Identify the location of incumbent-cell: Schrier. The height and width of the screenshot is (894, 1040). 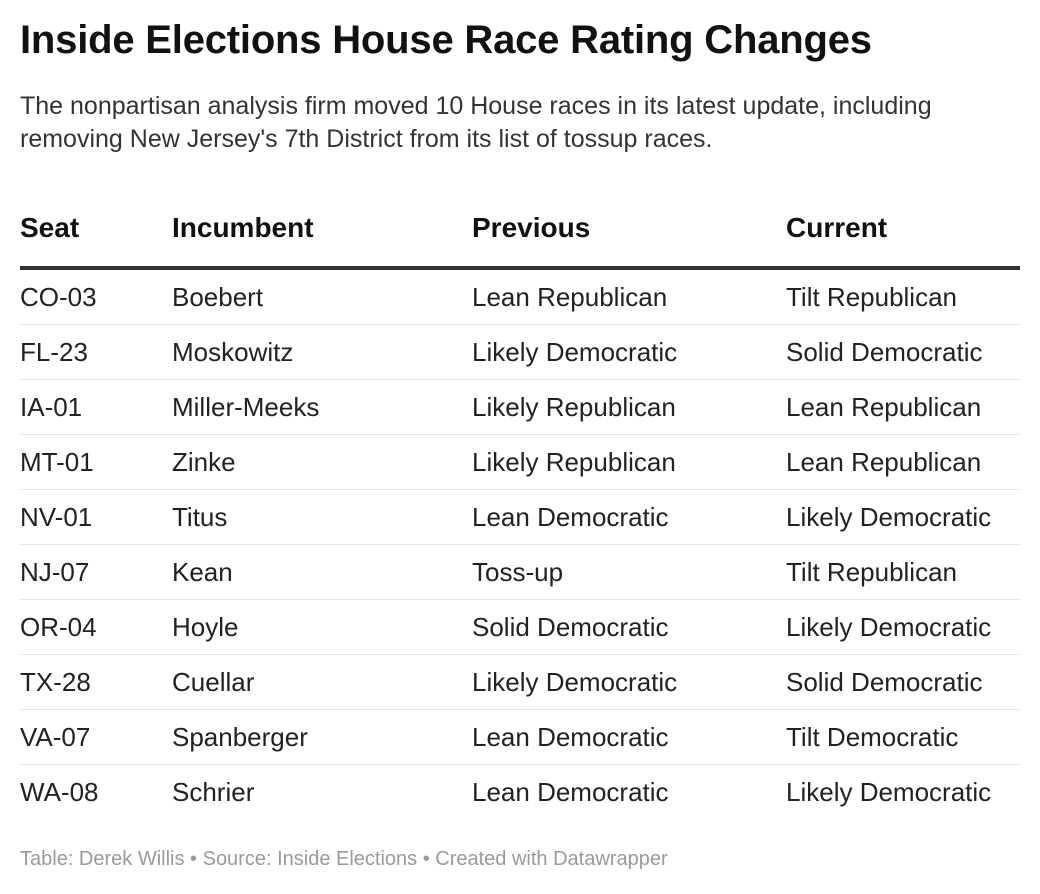
(213, 792).